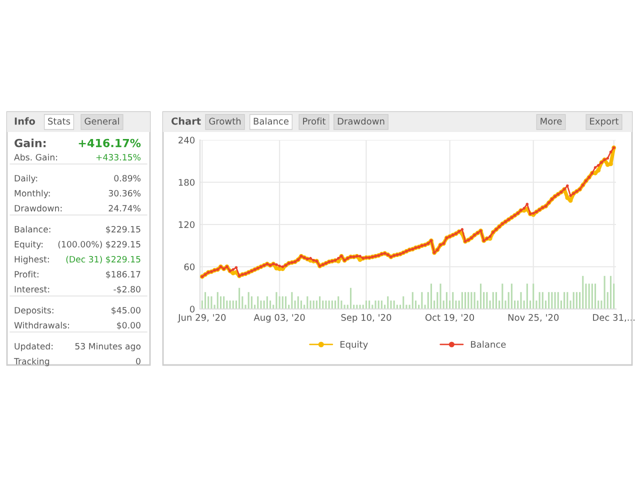 This screenshot has height=480, width=640. What do you see at coordinates (124, 193) in the screenshot?
I see `text: 30.36%` at bounding box center [124, 193].